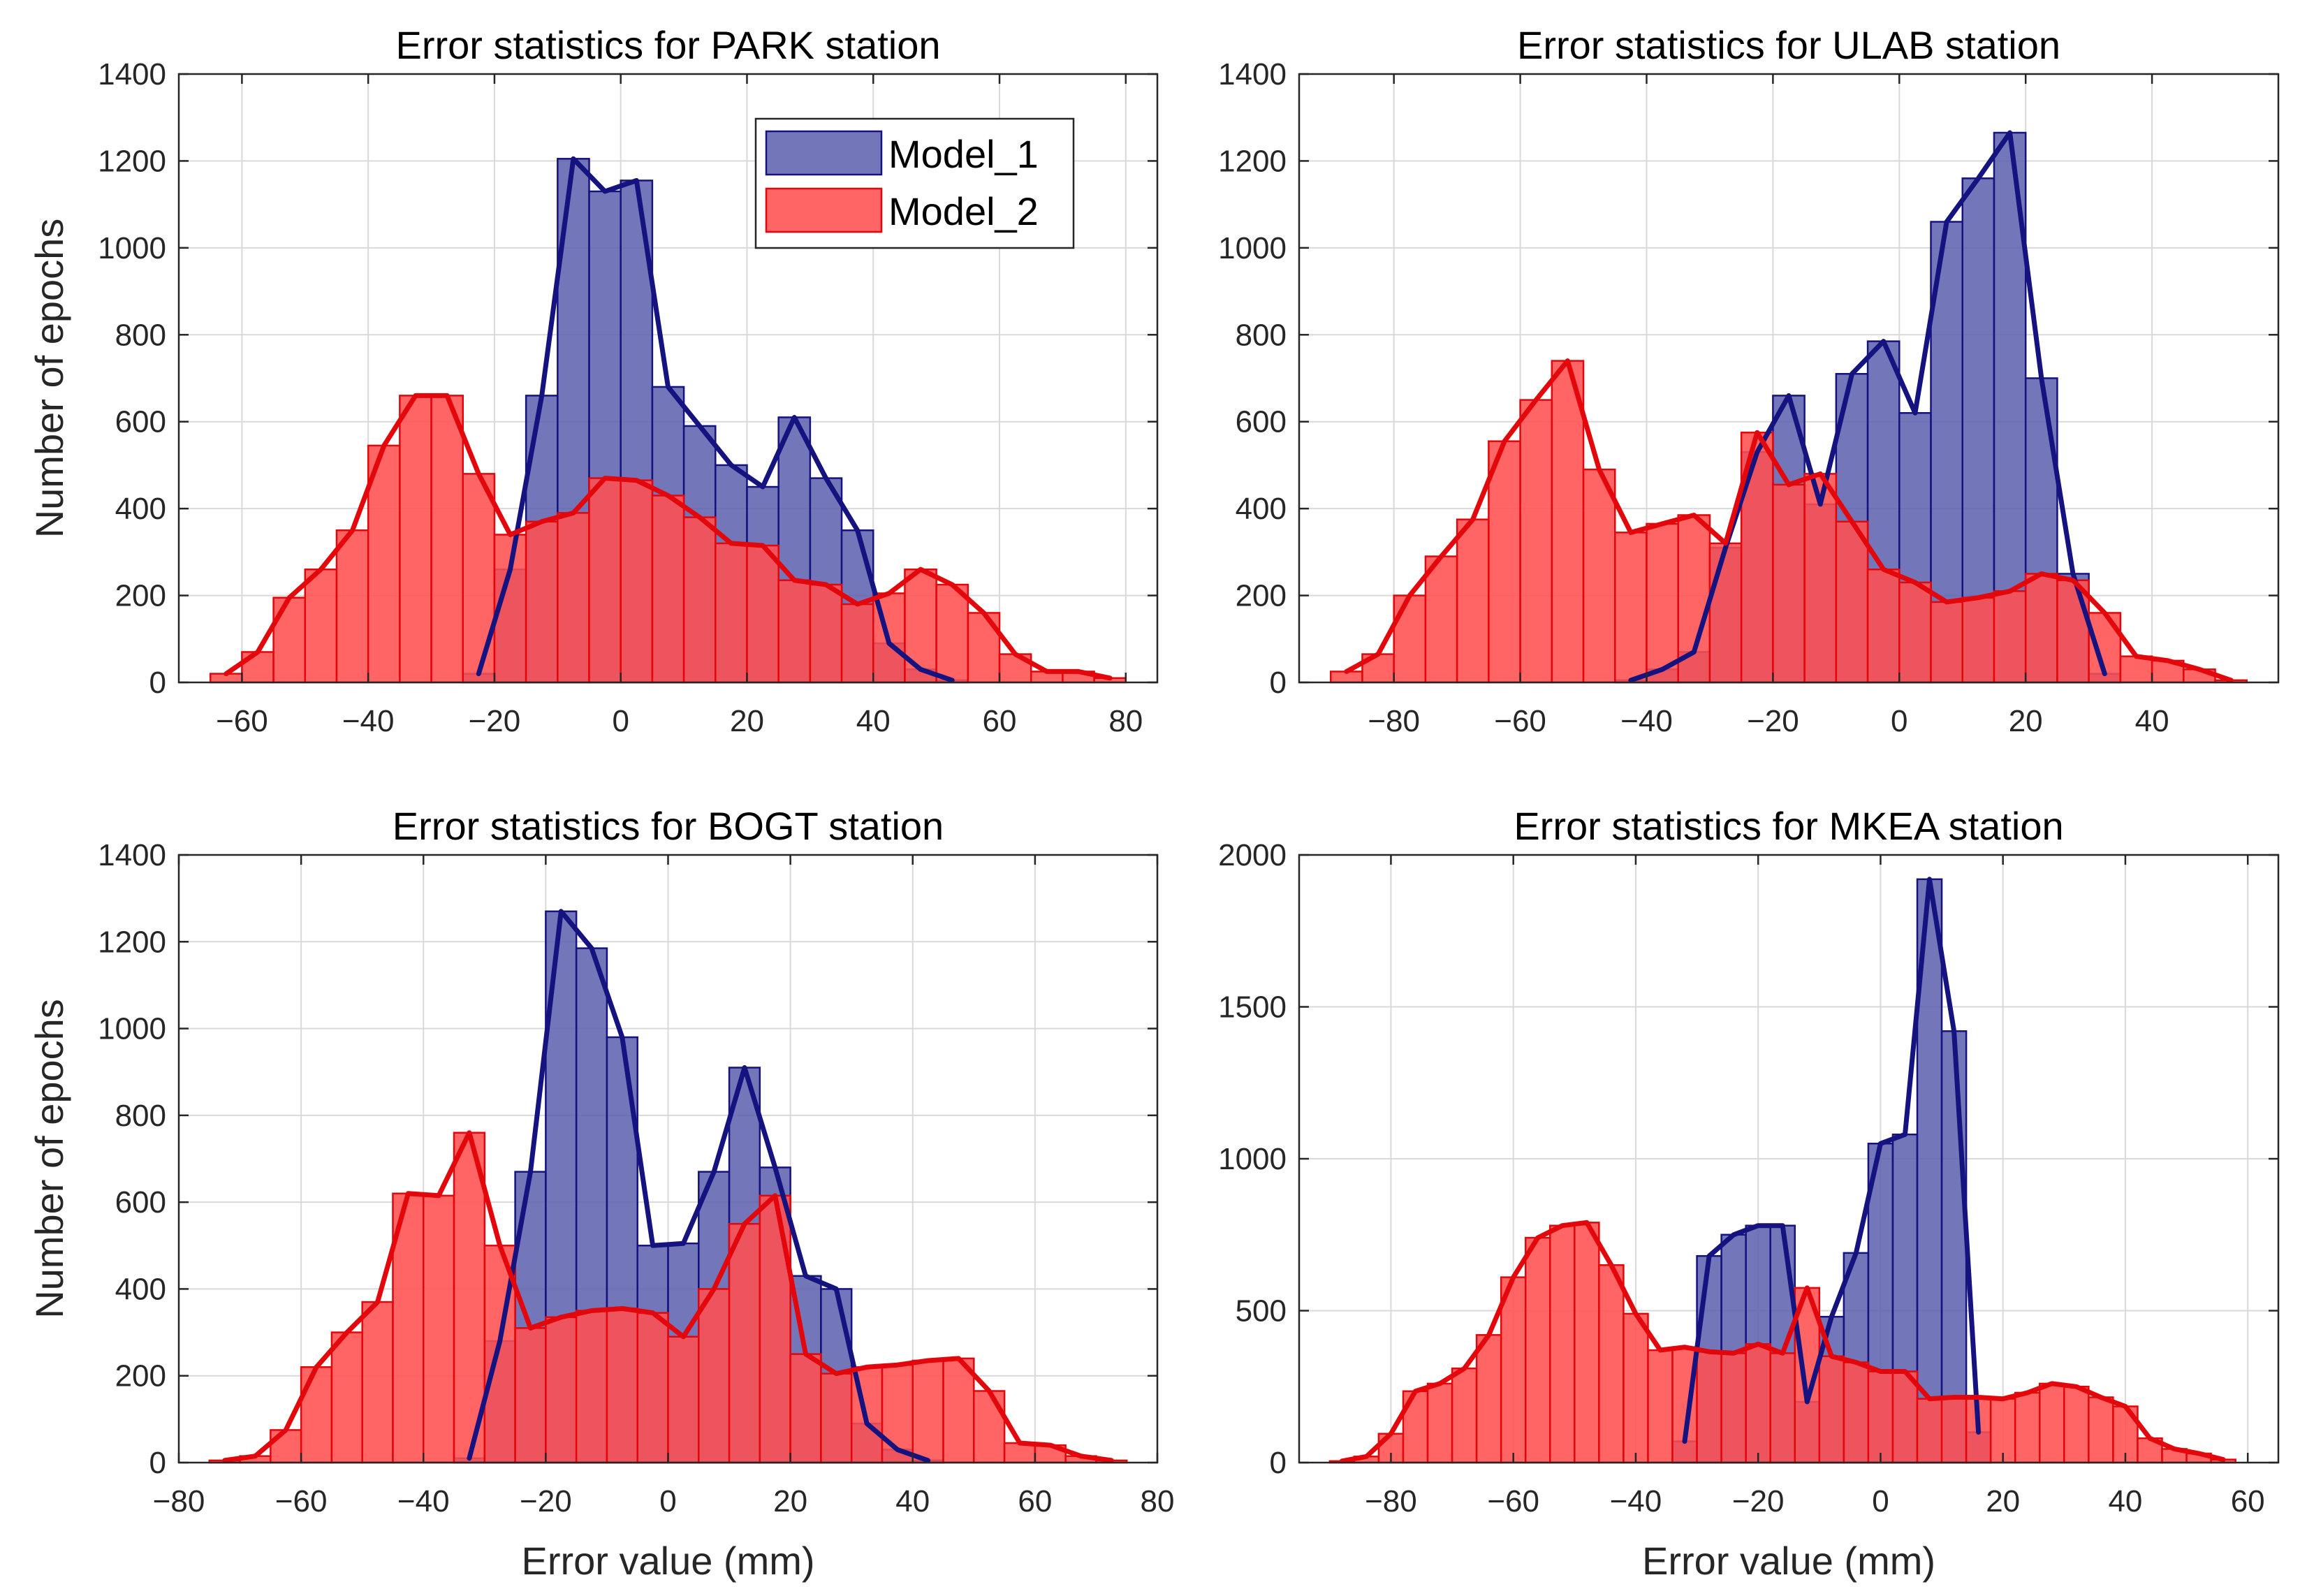 Image resolution: width=2307 pixels, height=1596 pixels. What do you see at coordinates (140, 422) in the screenshot?
I see `y-tick-label: 600` at bounding box center [140, 422].